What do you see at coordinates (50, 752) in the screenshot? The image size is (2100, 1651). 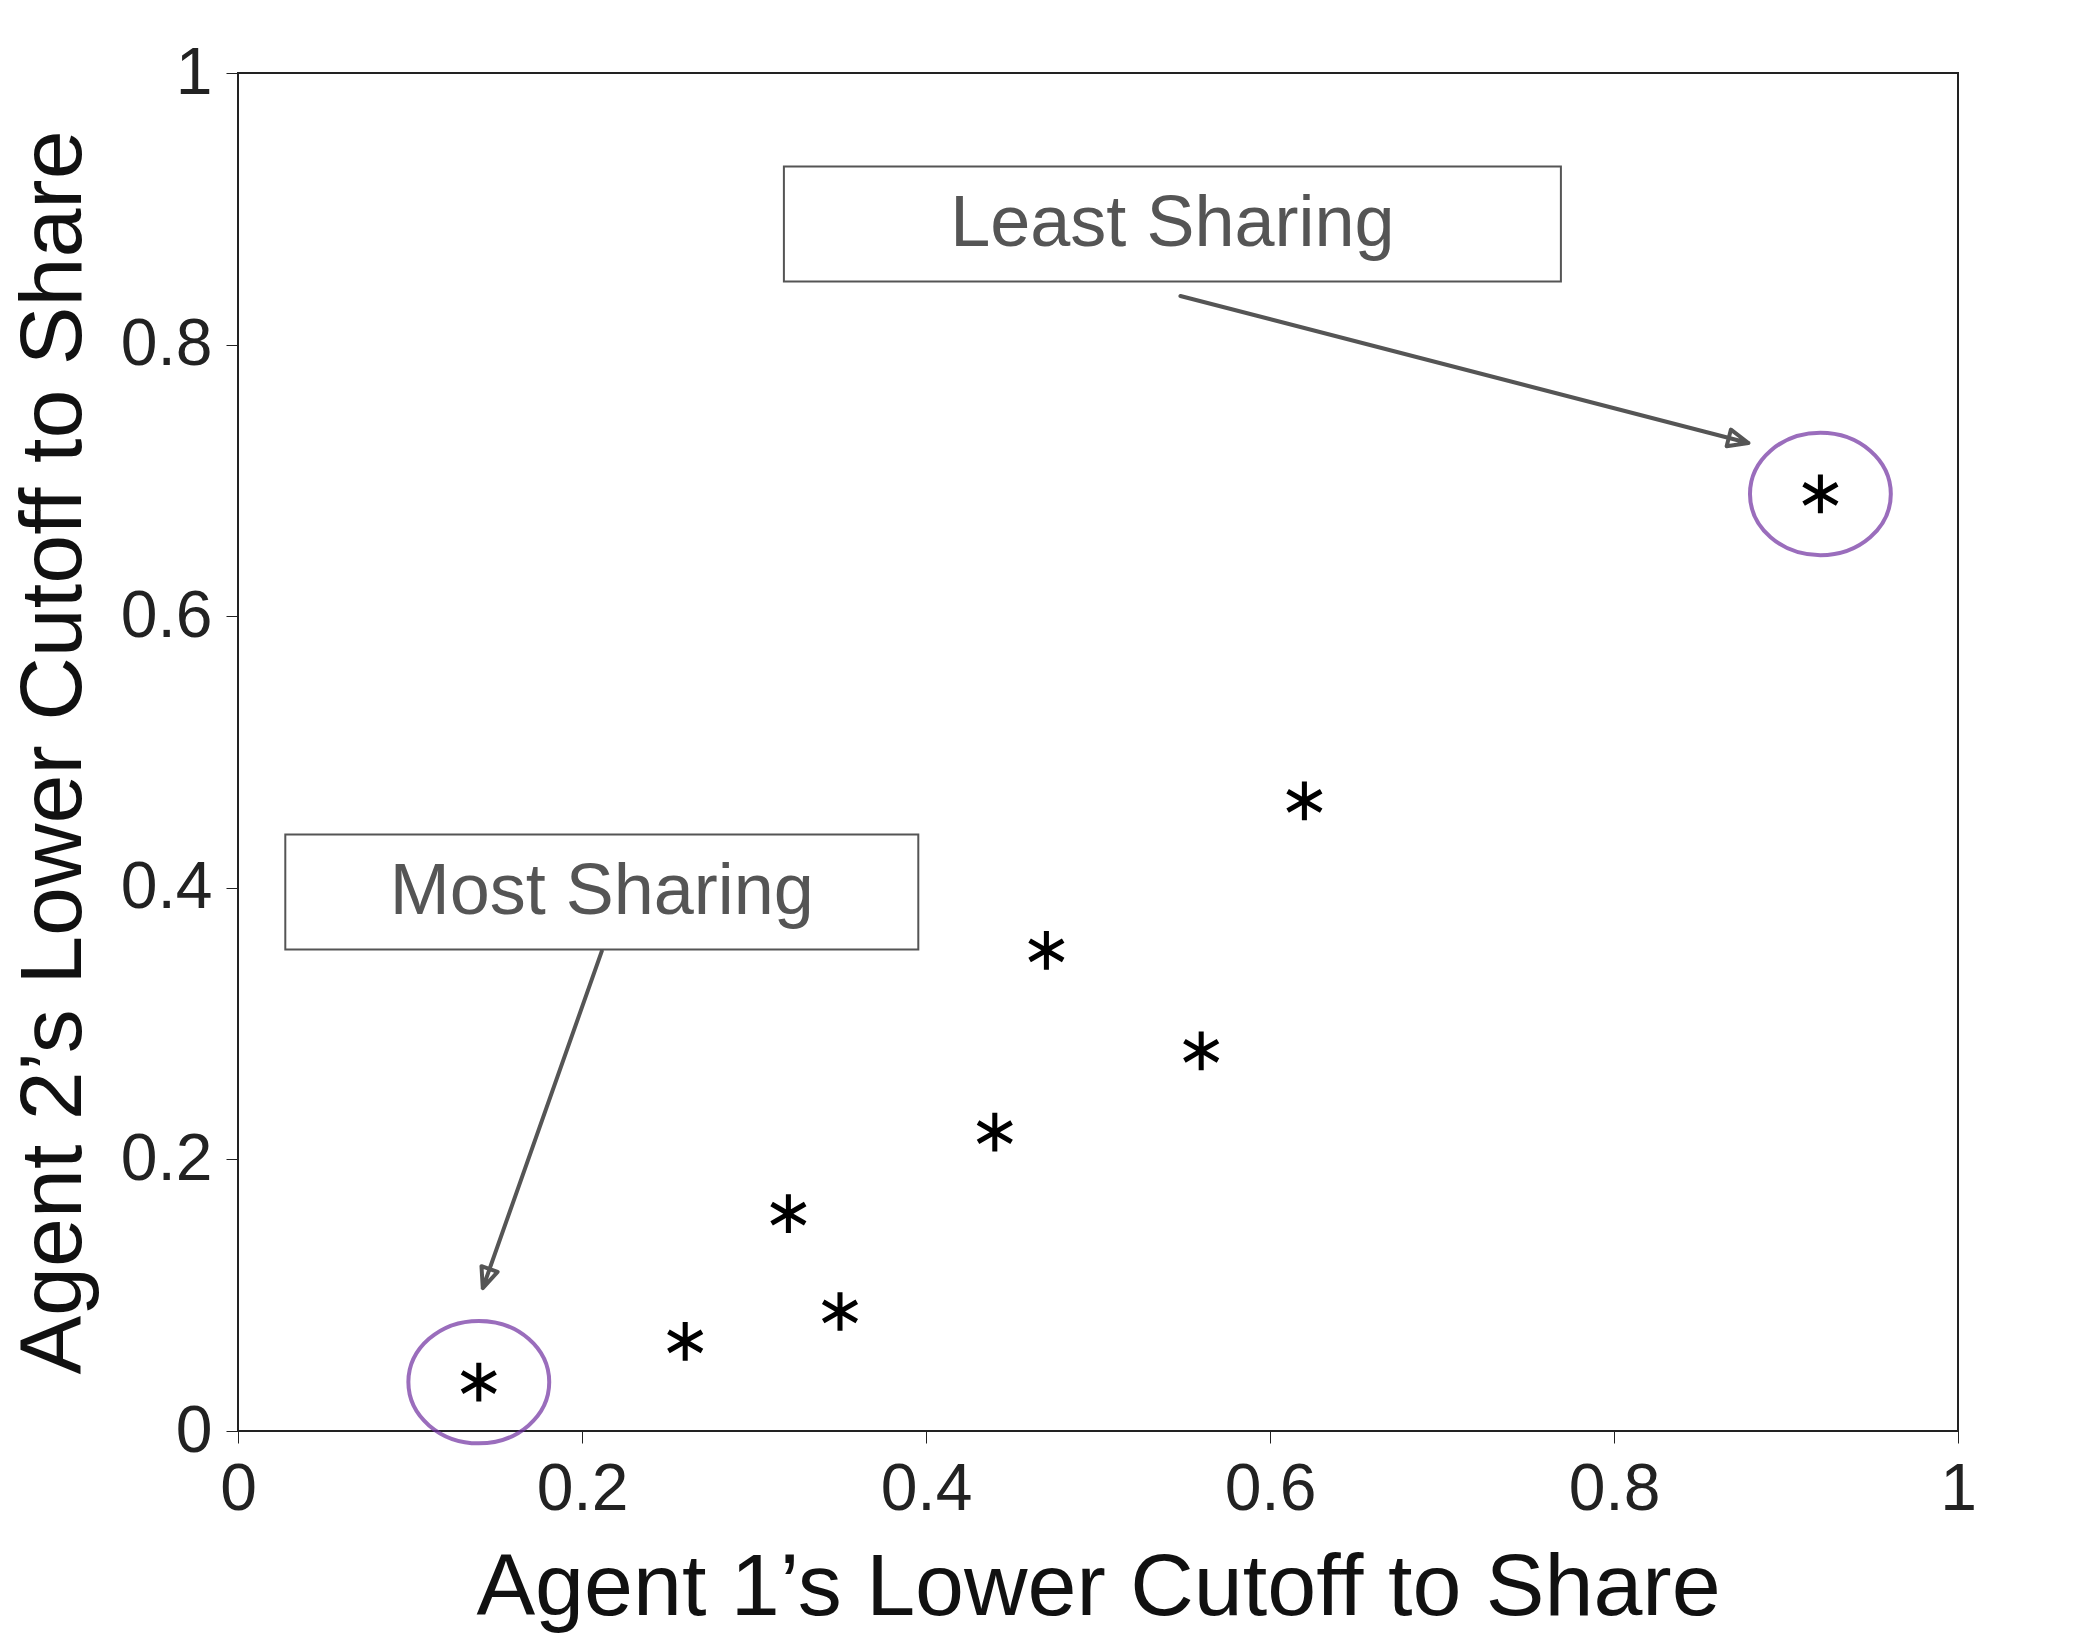 I see `y-axis-title: Agent 2’s Lower Cutoff to Share` at bounding box center [50, 752].